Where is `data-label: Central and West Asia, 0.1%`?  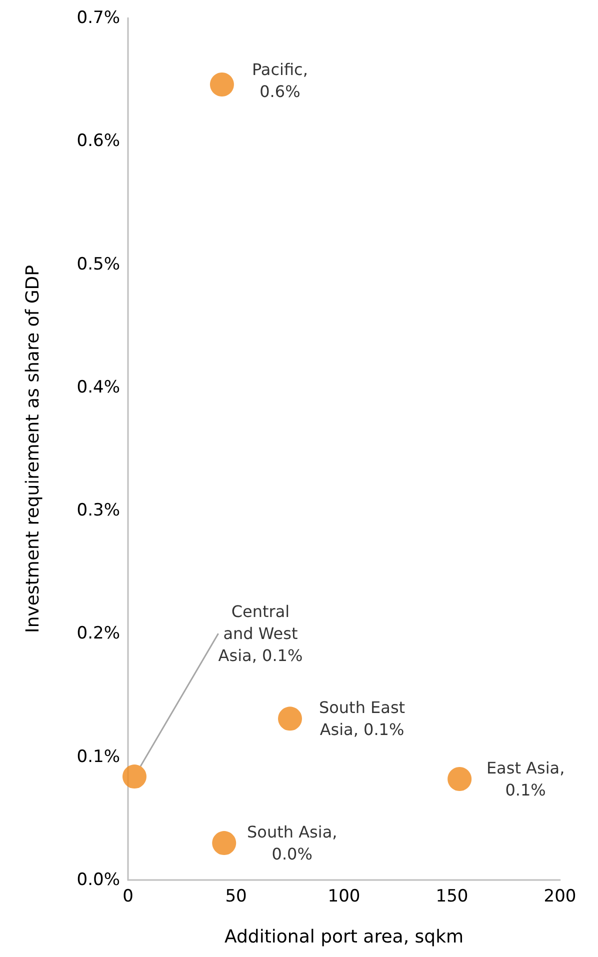
data-label: Central and West Asia, 0.1% is located at coordinates (260, 634).